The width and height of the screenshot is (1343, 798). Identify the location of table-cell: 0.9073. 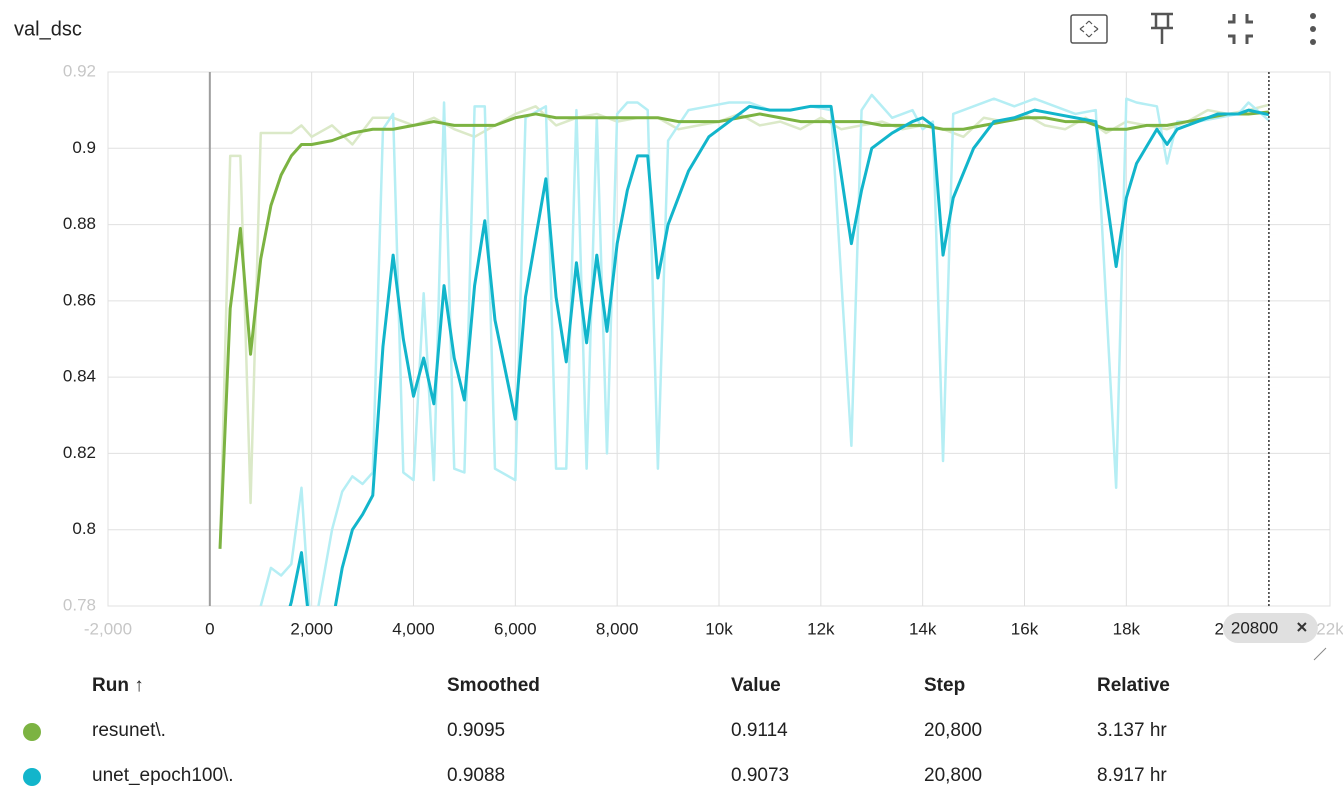
(760, 775).